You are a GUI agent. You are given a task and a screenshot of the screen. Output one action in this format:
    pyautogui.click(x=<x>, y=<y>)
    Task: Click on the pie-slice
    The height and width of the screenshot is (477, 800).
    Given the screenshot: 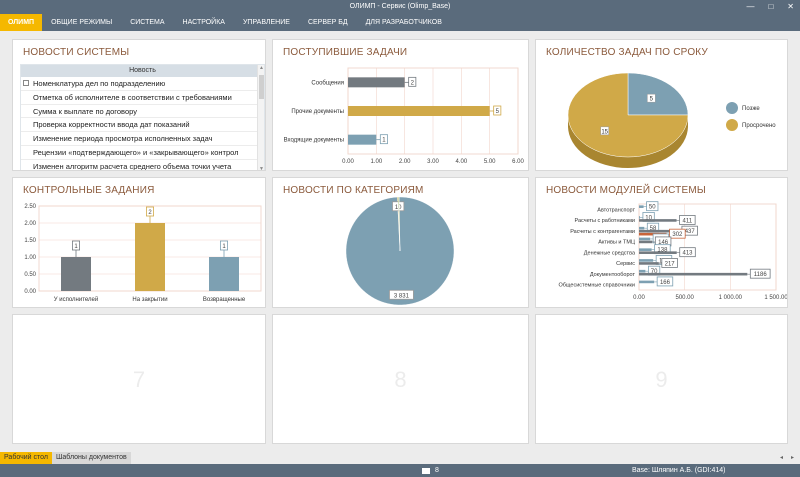 What is the action you would take?
    pyautogui.click(x=399, y=224)
    